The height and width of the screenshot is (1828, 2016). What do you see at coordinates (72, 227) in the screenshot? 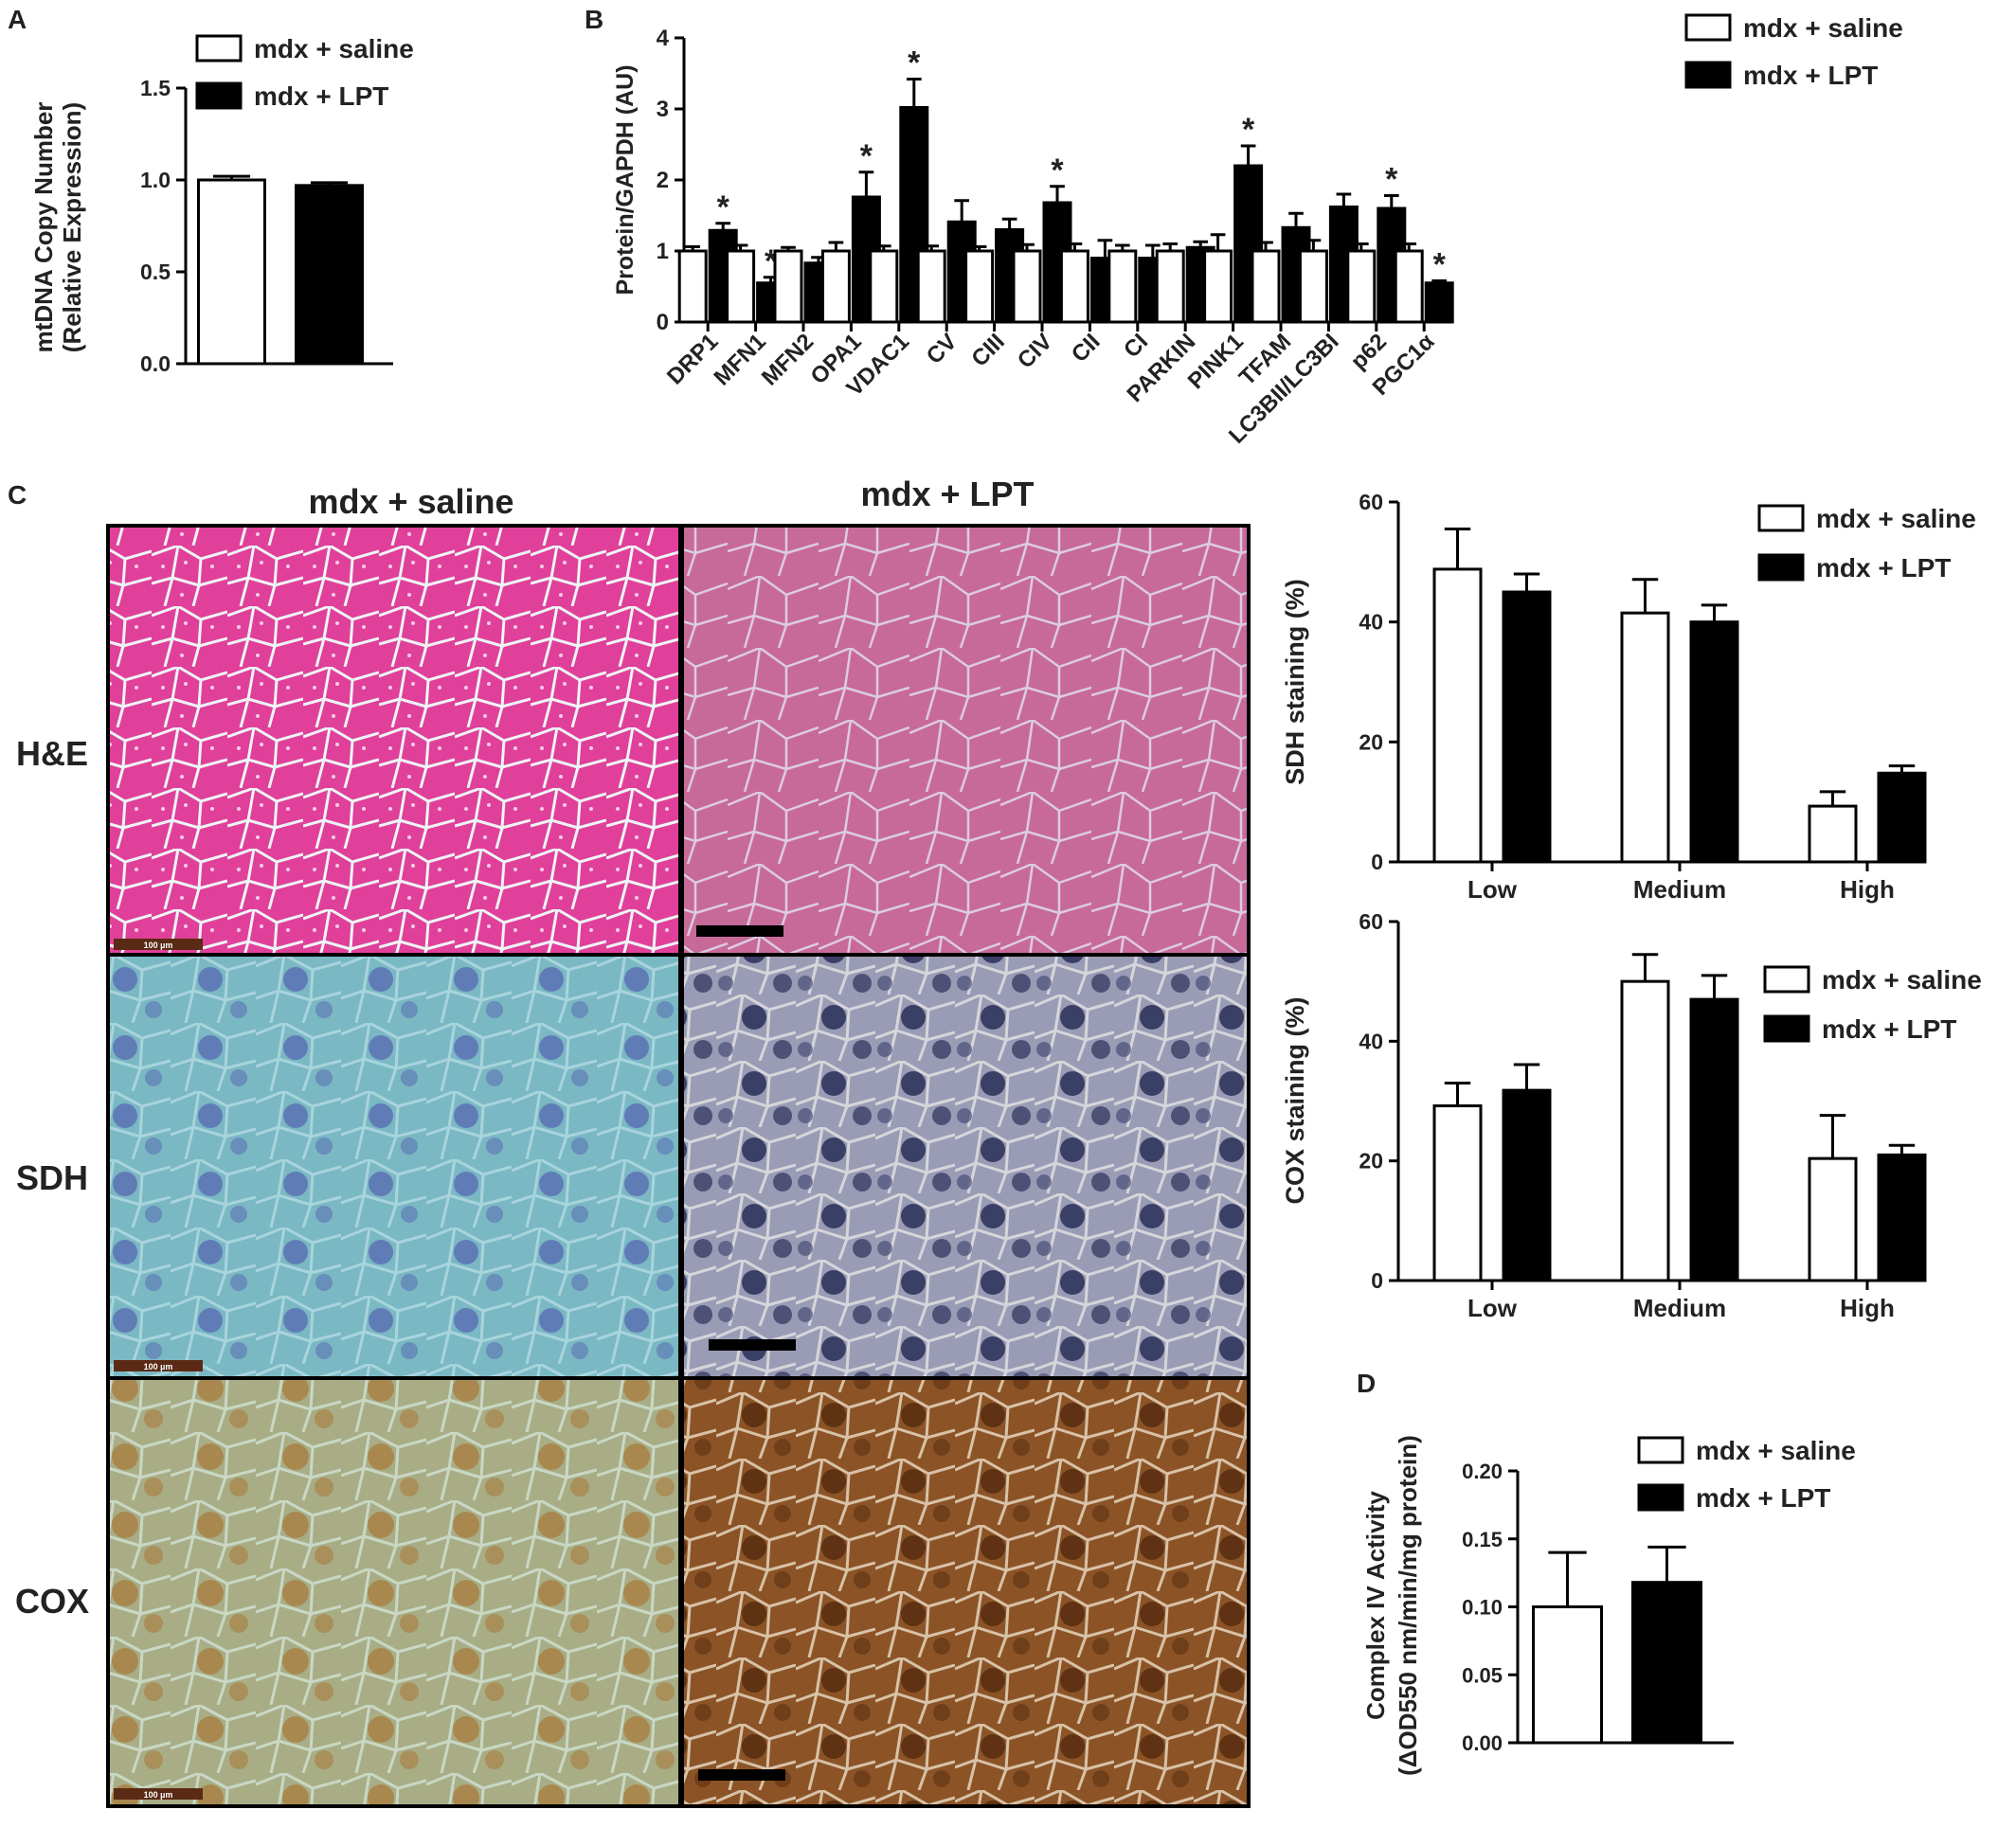
I see `y-axis-label: (Relative Expression)` at bounding box center [72, 227].